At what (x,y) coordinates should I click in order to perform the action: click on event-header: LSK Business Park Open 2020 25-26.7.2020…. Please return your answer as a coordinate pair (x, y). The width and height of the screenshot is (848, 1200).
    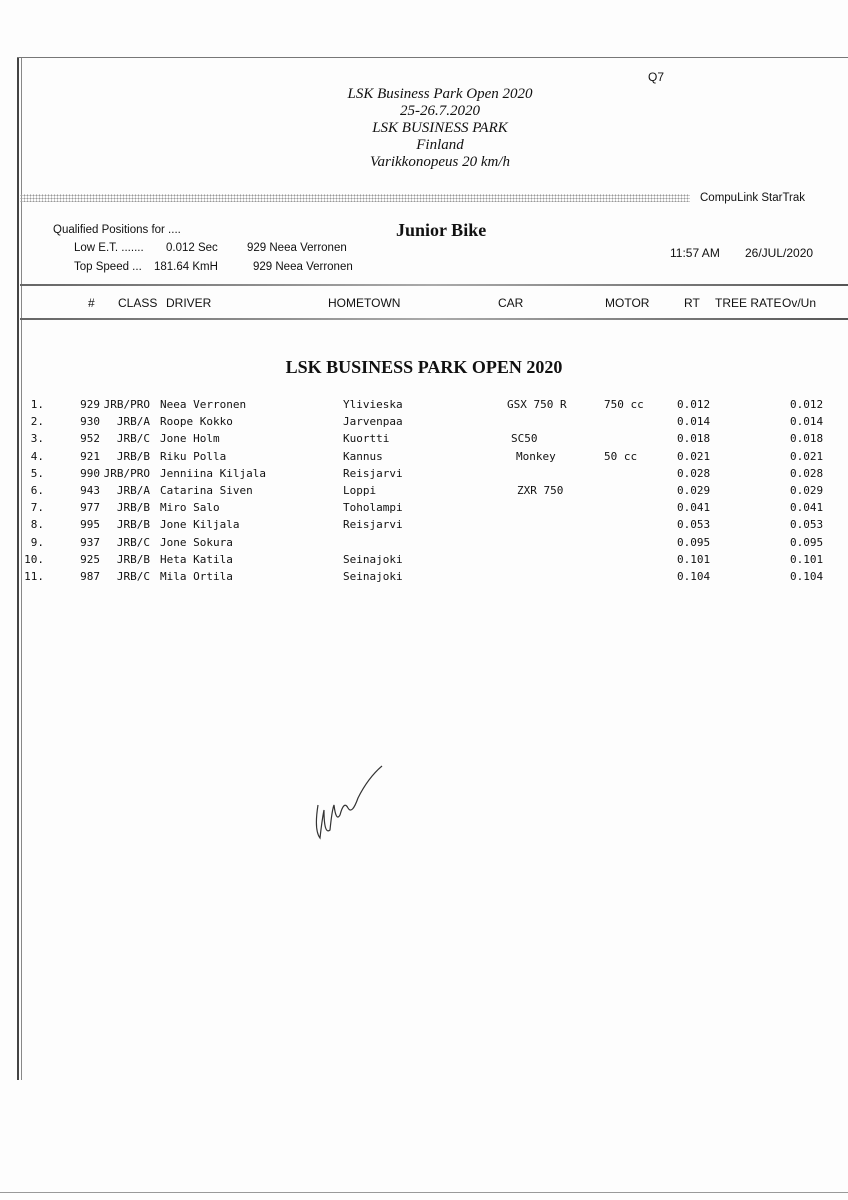
    Looking at the image, I should click on (440, 128).